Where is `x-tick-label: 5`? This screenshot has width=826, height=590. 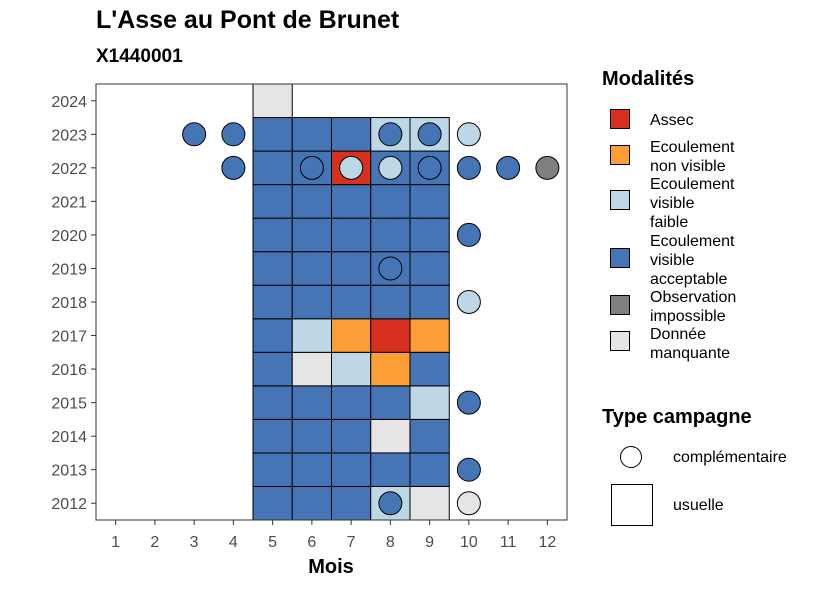
x-tick-label: 5 is located at coordinates (272, 542).